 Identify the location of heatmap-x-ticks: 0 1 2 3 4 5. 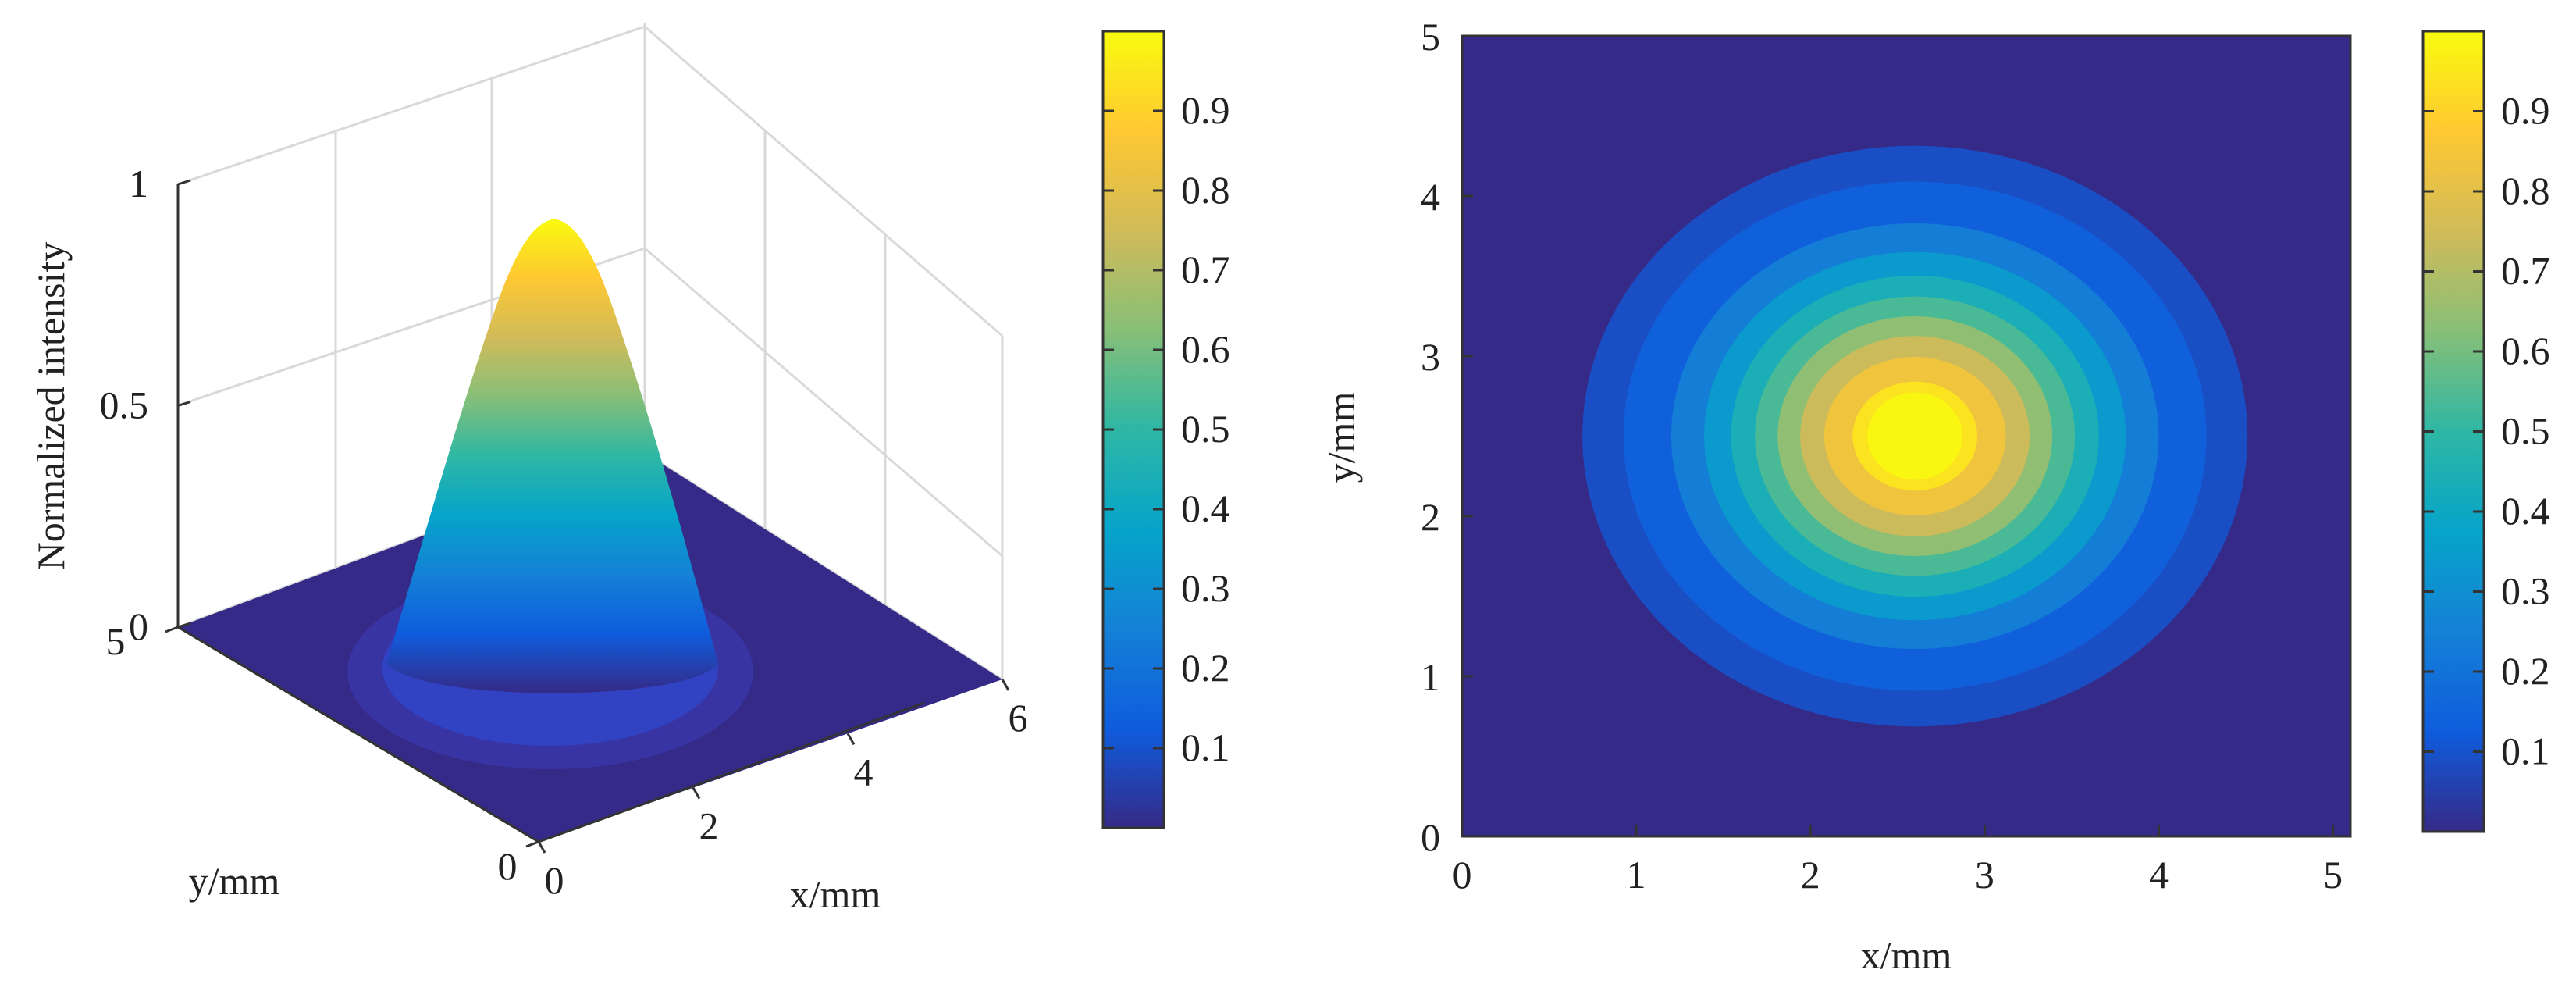
(1898, 861).